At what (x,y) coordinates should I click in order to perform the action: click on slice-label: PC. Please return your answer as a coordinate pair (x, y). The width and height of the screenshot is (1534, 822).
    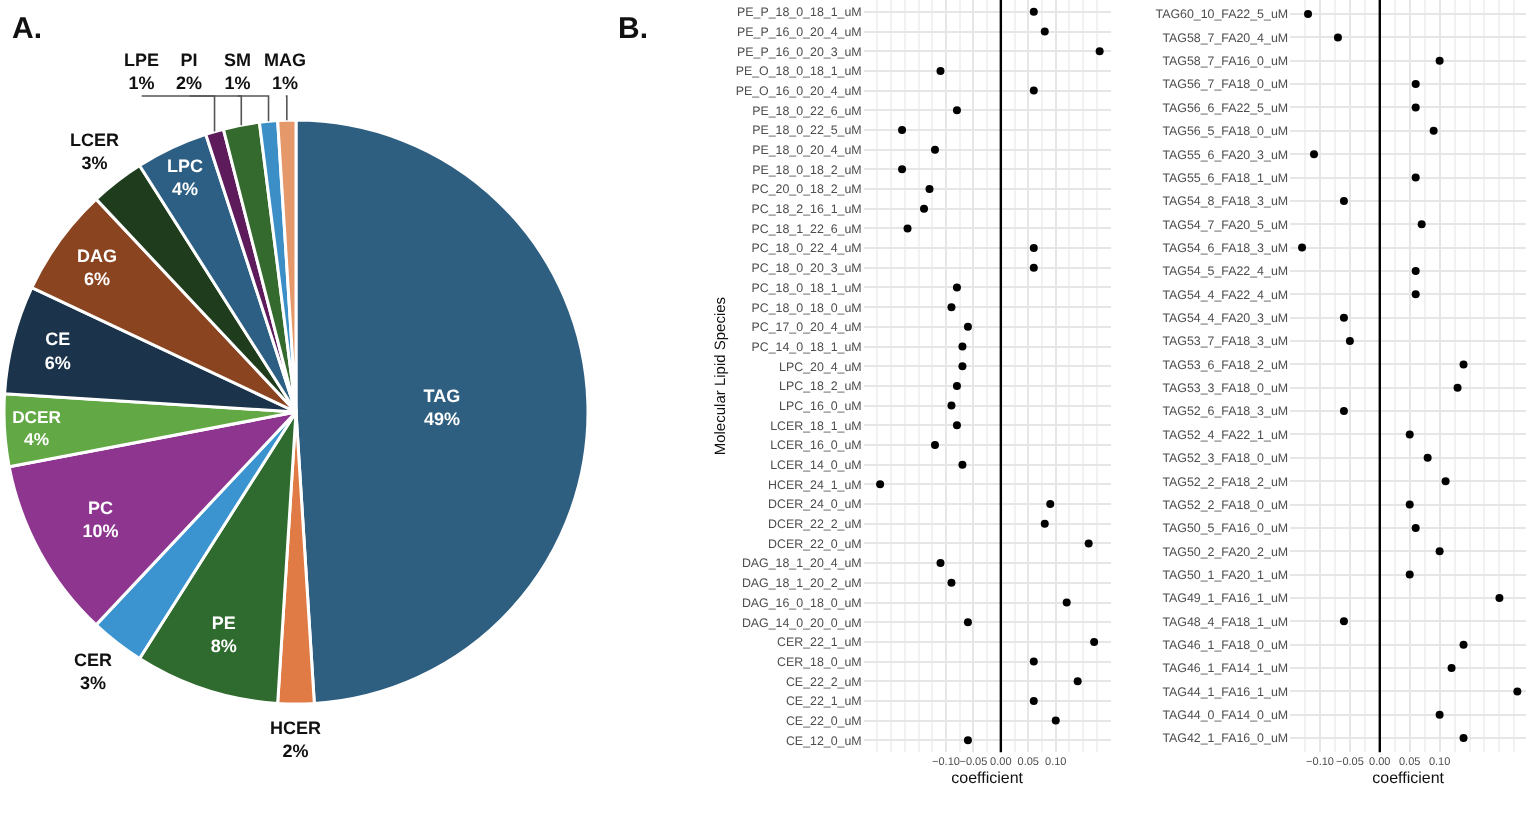
    Looking at the image, I should click on (101, 507).